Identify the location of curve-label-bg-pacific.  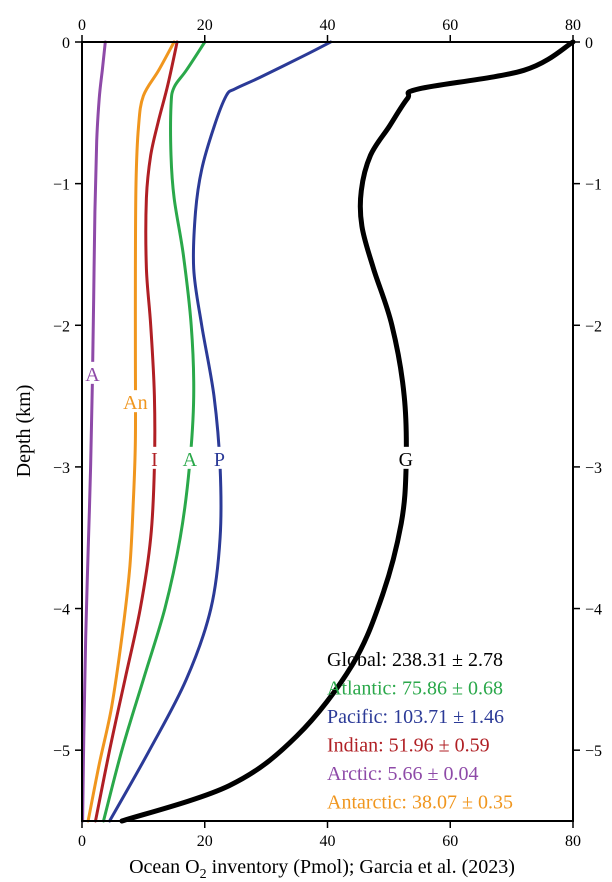
(219, 457).